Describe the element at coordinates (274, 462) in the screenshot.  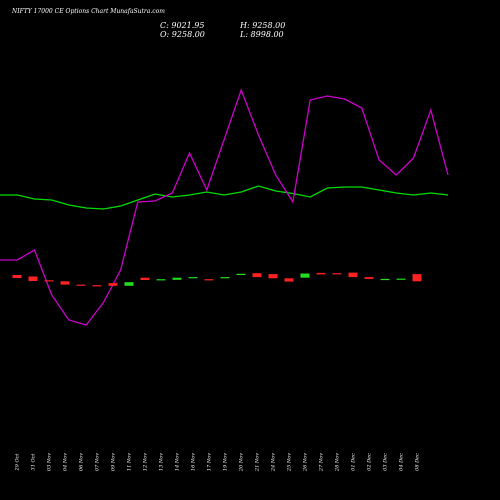
I see `x-tick-label: 24 Nov` at that location.